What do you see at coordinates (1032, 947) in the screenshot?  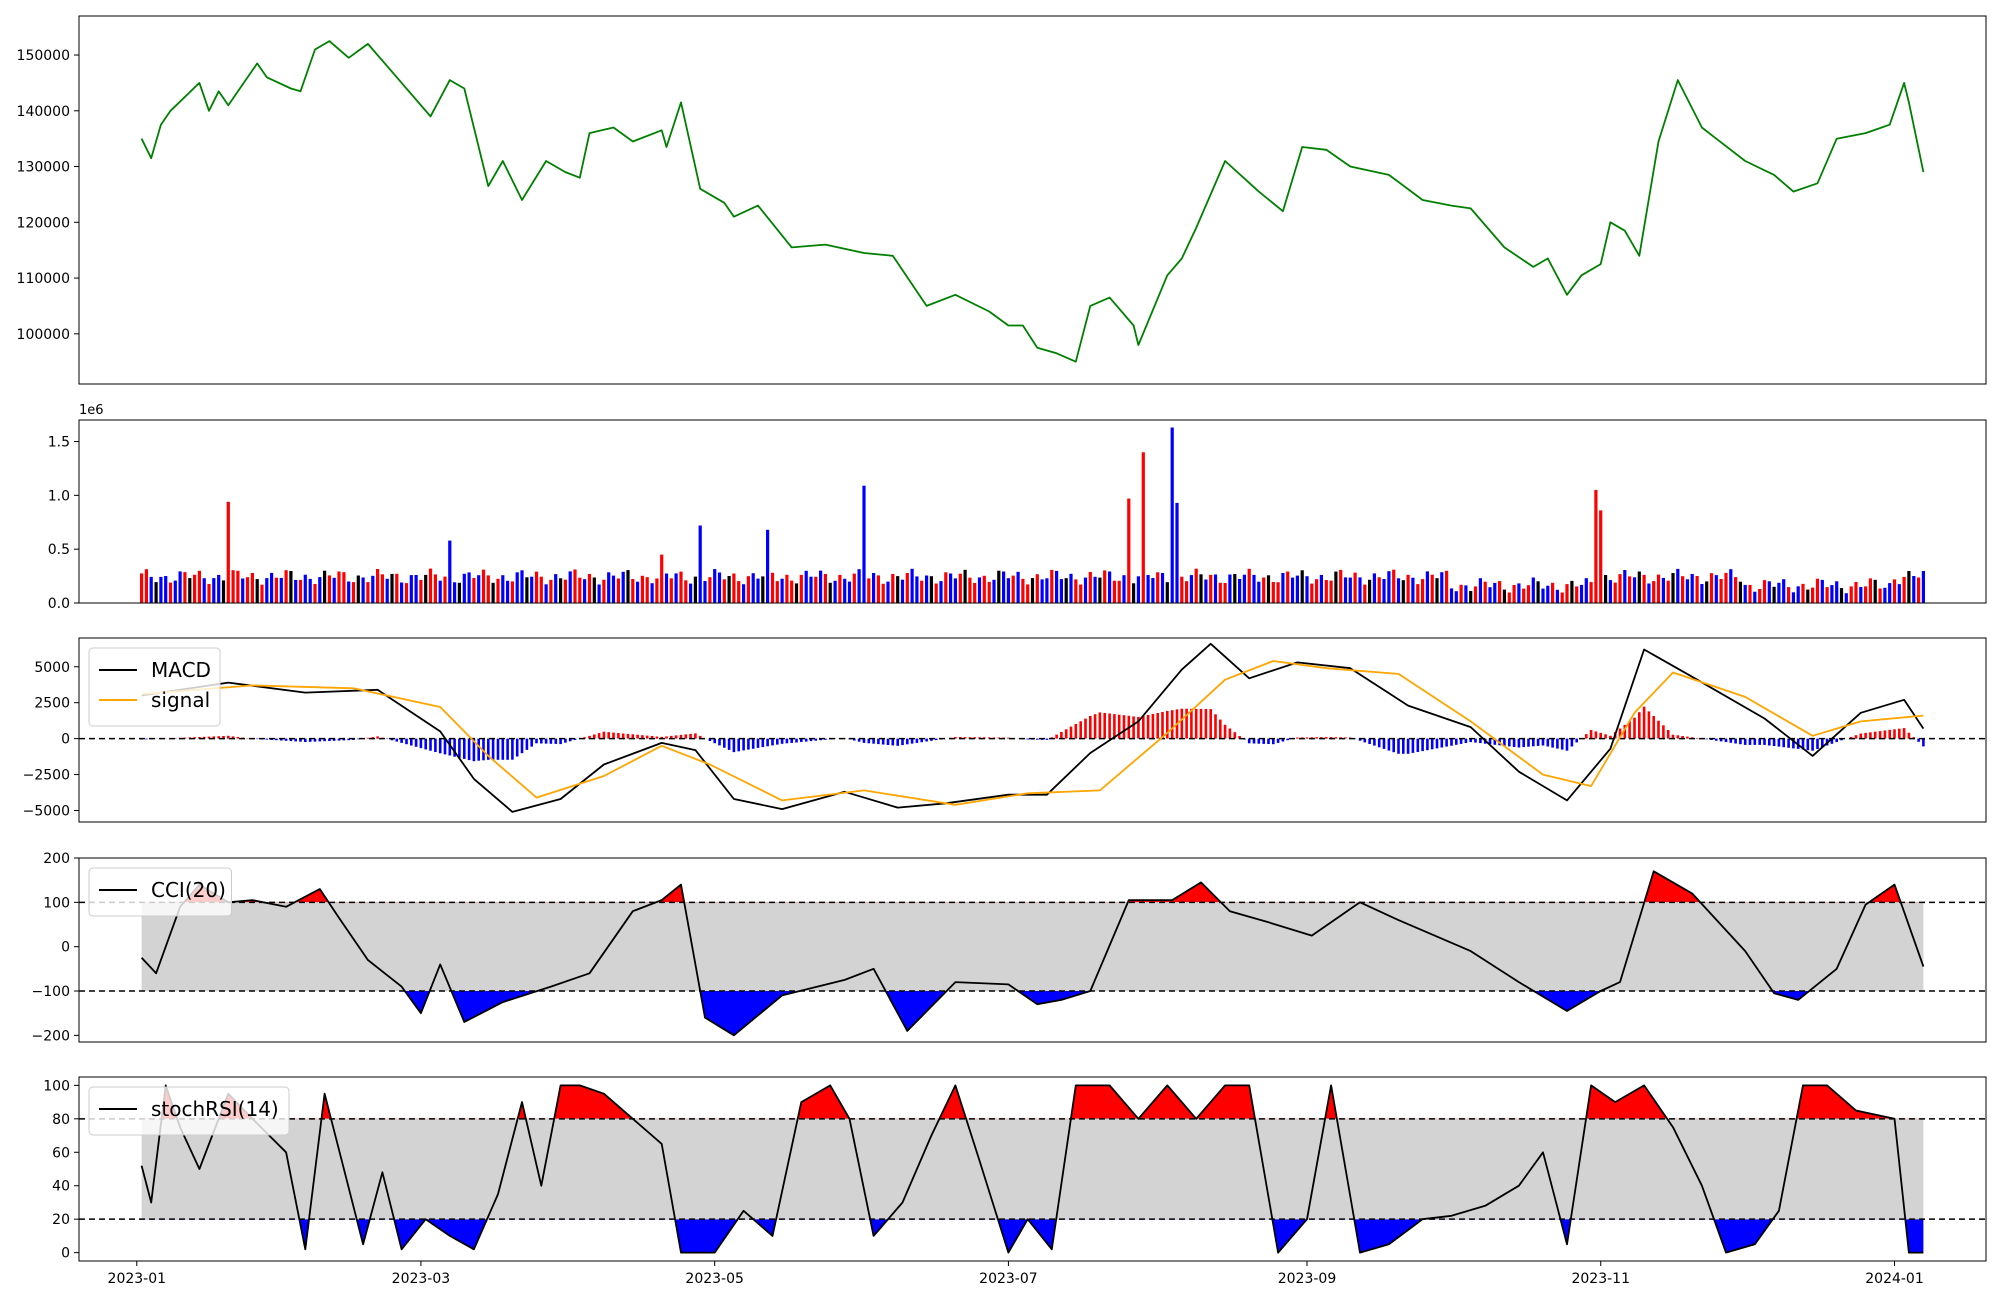 I see `neutral-band` at bounding box center [1032, 947].